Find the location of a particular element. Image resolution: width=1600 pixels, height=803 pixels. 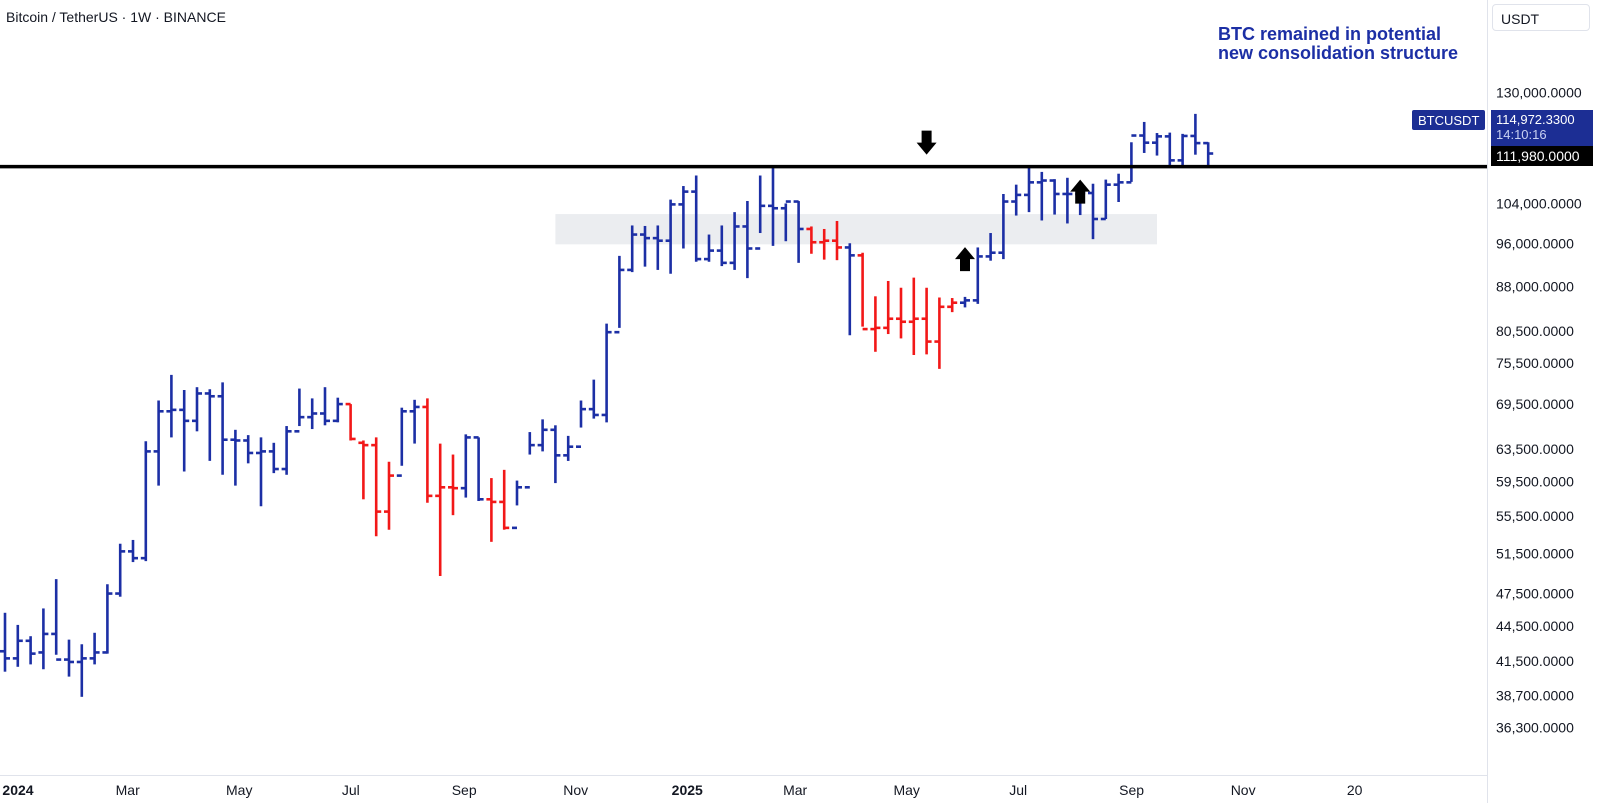

marker-layer is located at coordinates (1003, 201).